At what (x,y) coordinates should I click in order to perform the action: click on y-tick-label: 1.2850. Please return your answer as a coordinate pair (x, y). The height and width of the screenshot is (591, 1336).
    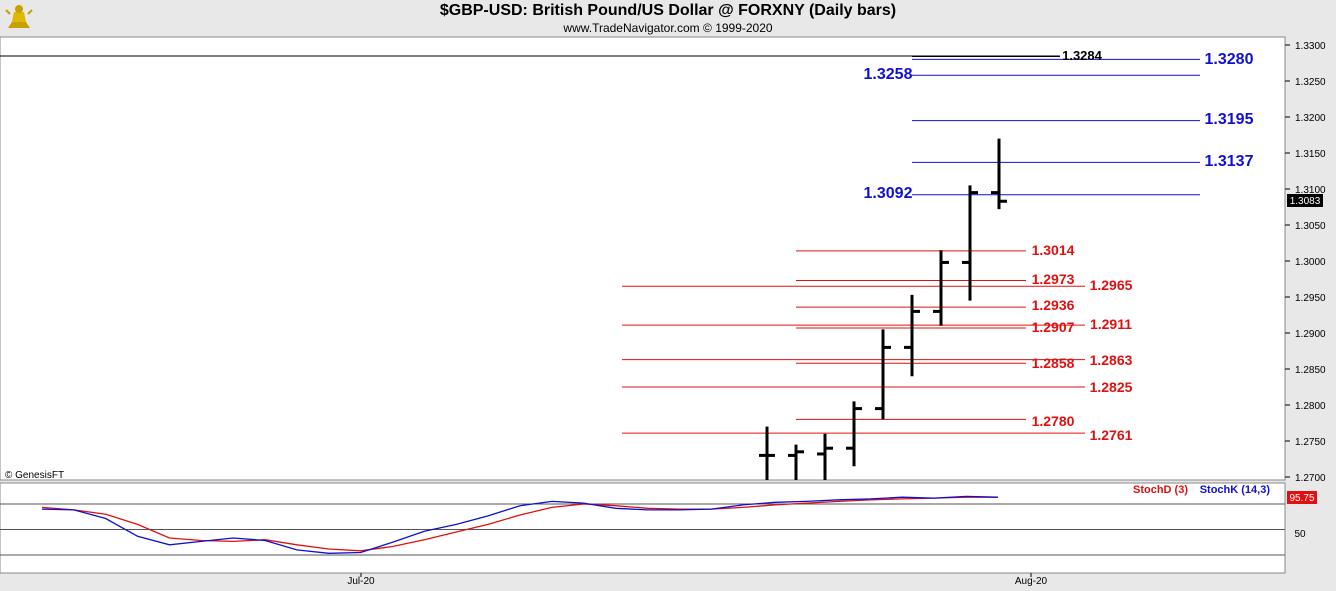
    Looking at the image, I should click on (1310, 370).